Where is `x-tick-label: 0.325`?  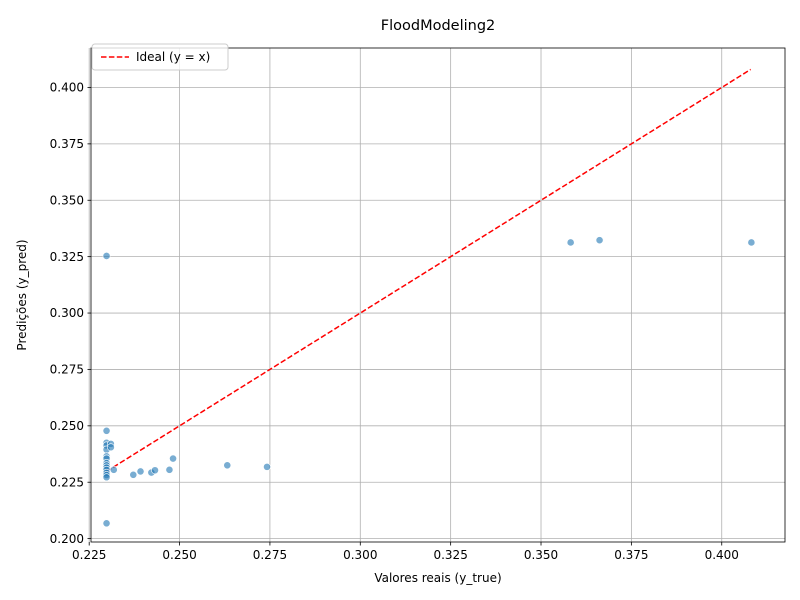 x-tick-label: 0.325 is located at coordinates (450, 555).